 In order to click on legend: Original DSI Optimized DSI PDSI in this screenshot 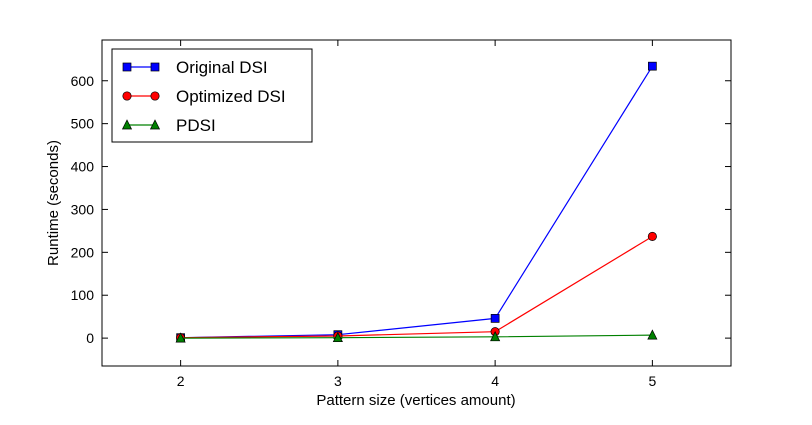, I will do `click(212, 95)`.